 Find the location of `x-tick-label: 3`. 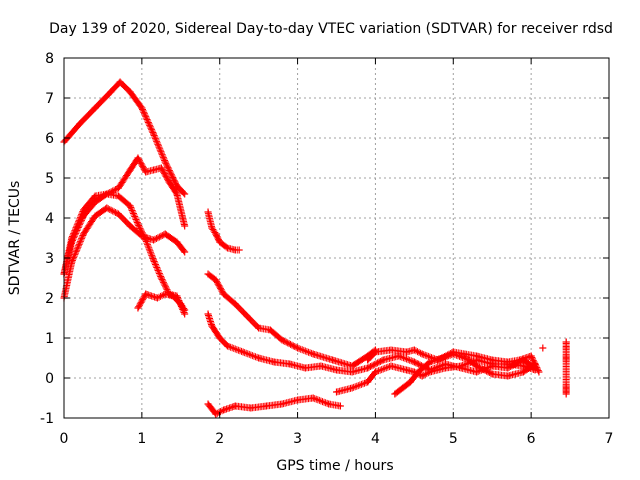

x-tick-label: 3 is located at coordinates (297, 439).